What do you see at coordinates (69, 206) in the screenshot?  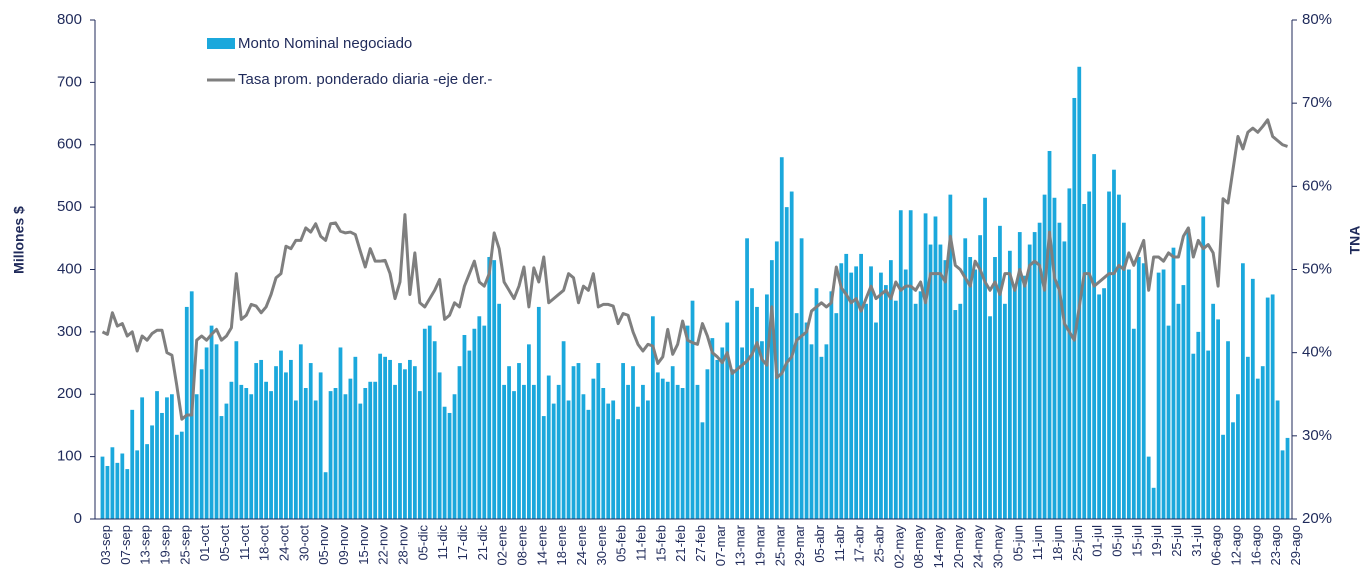 I see `y-tick-label: 500` at bounding box center [69, 206].